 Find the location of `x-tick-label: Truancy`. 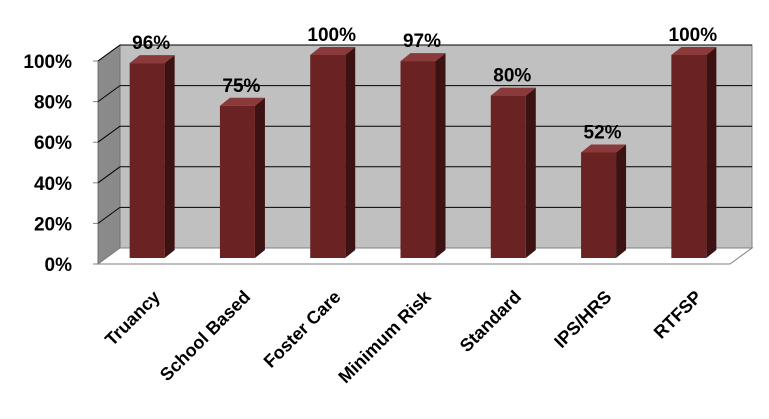

x-tick-label: Truancy is located at coordinates (132, 318).